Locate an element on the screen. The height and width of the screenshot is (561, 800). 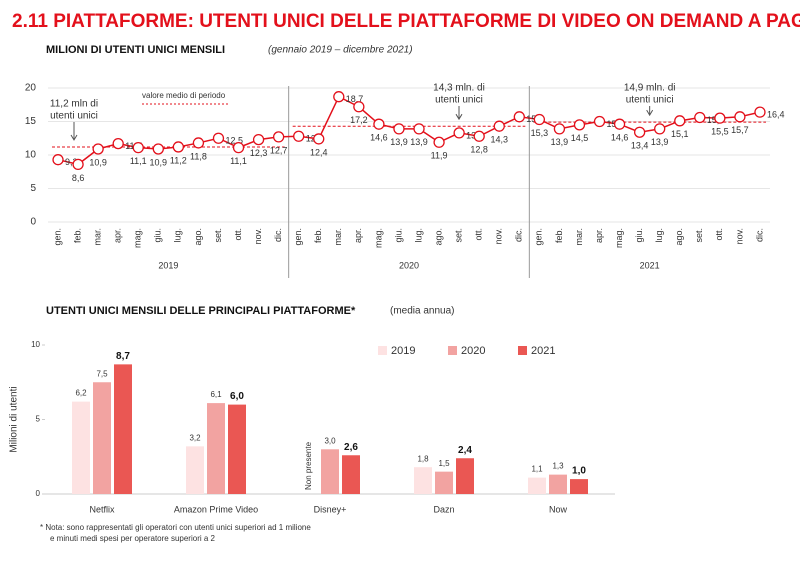
legend-label: 2021 is located at coordinates (543, 351).